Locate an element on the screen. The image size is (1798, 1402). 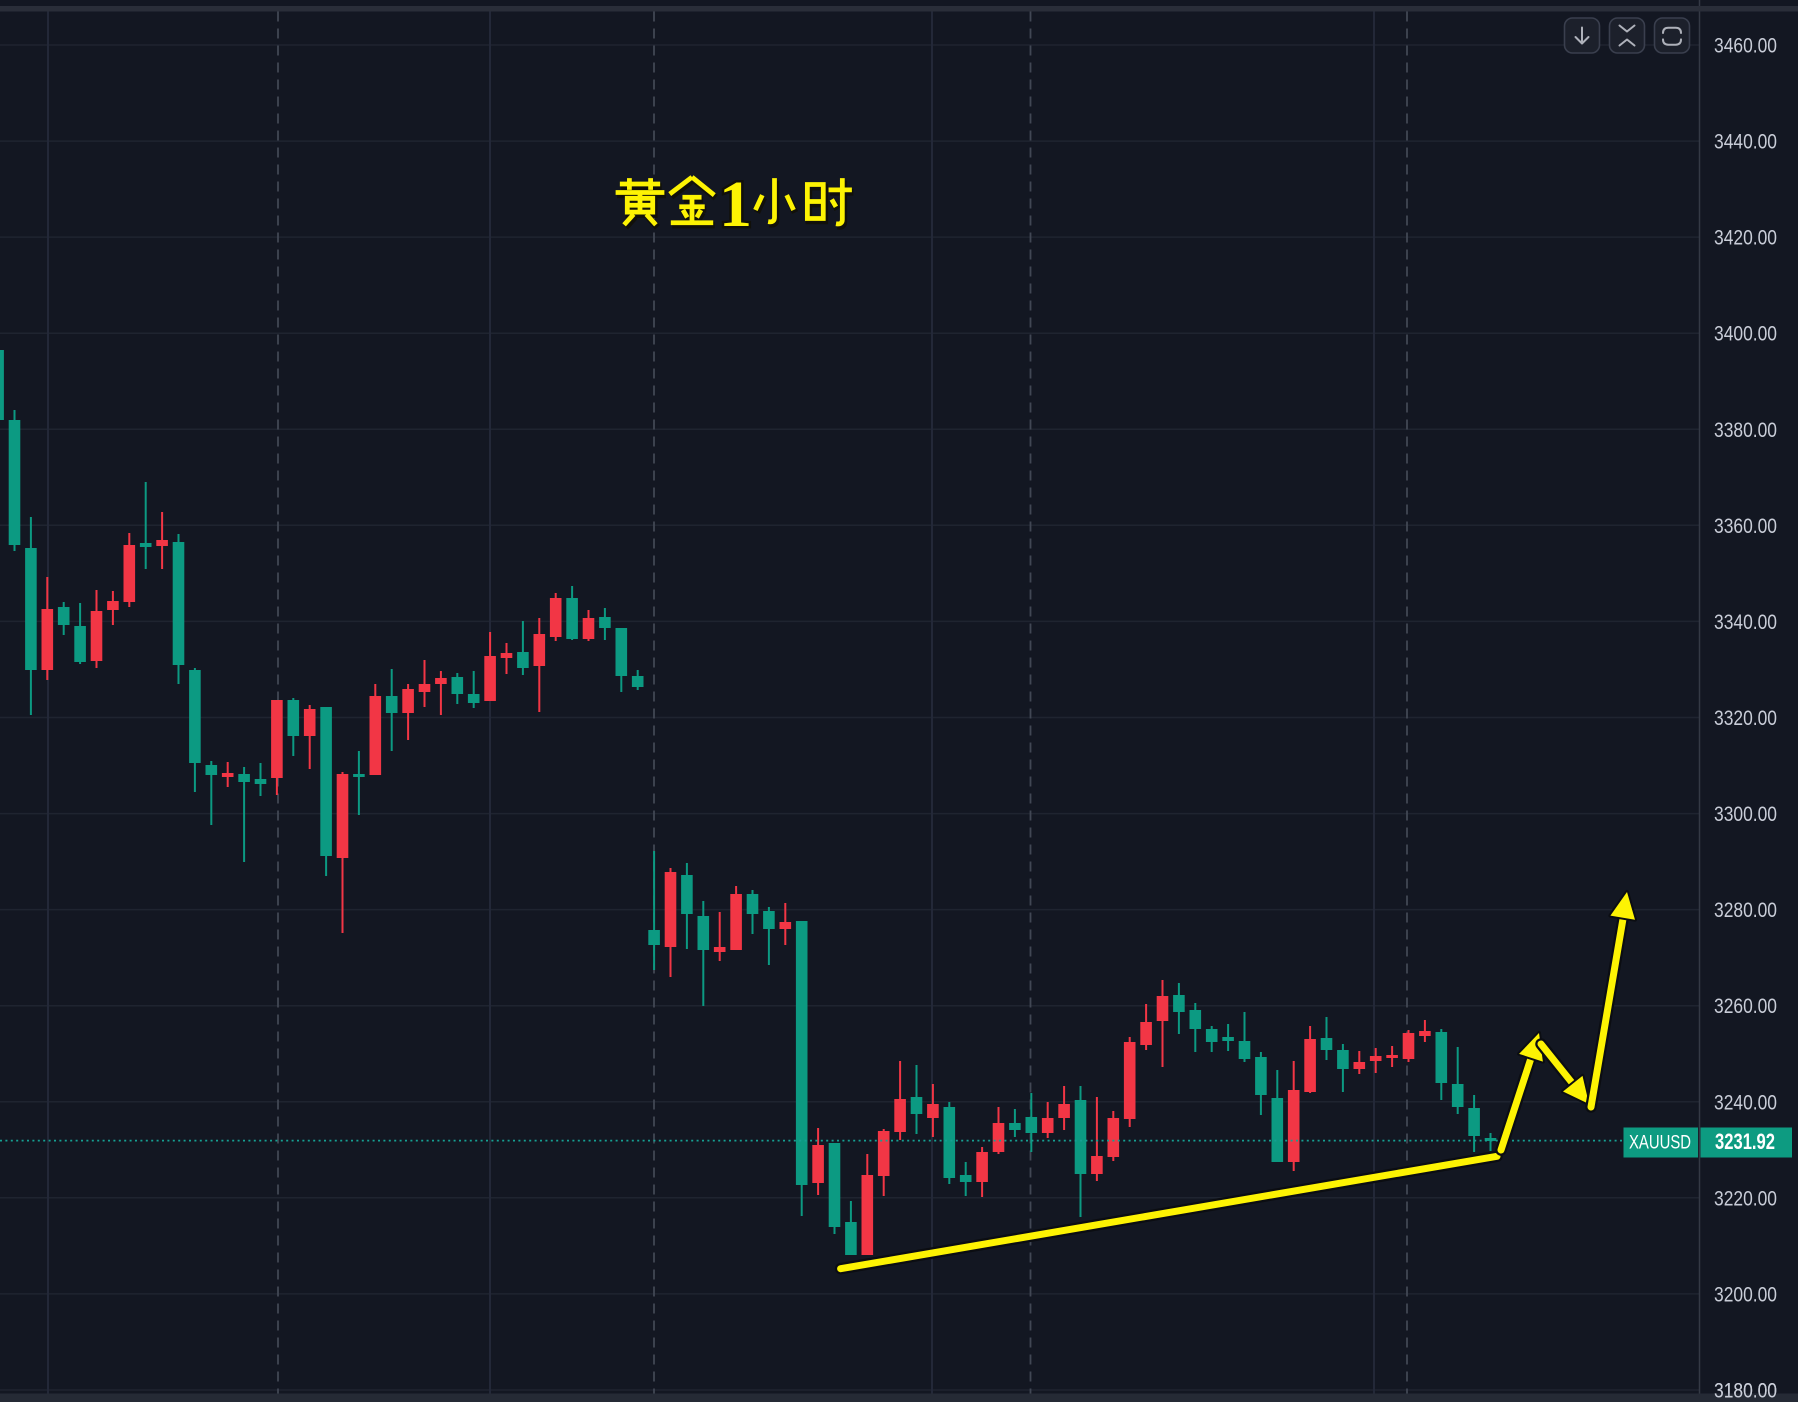
svg-text: 3220.00 is located at coordinates (1745, 1198).